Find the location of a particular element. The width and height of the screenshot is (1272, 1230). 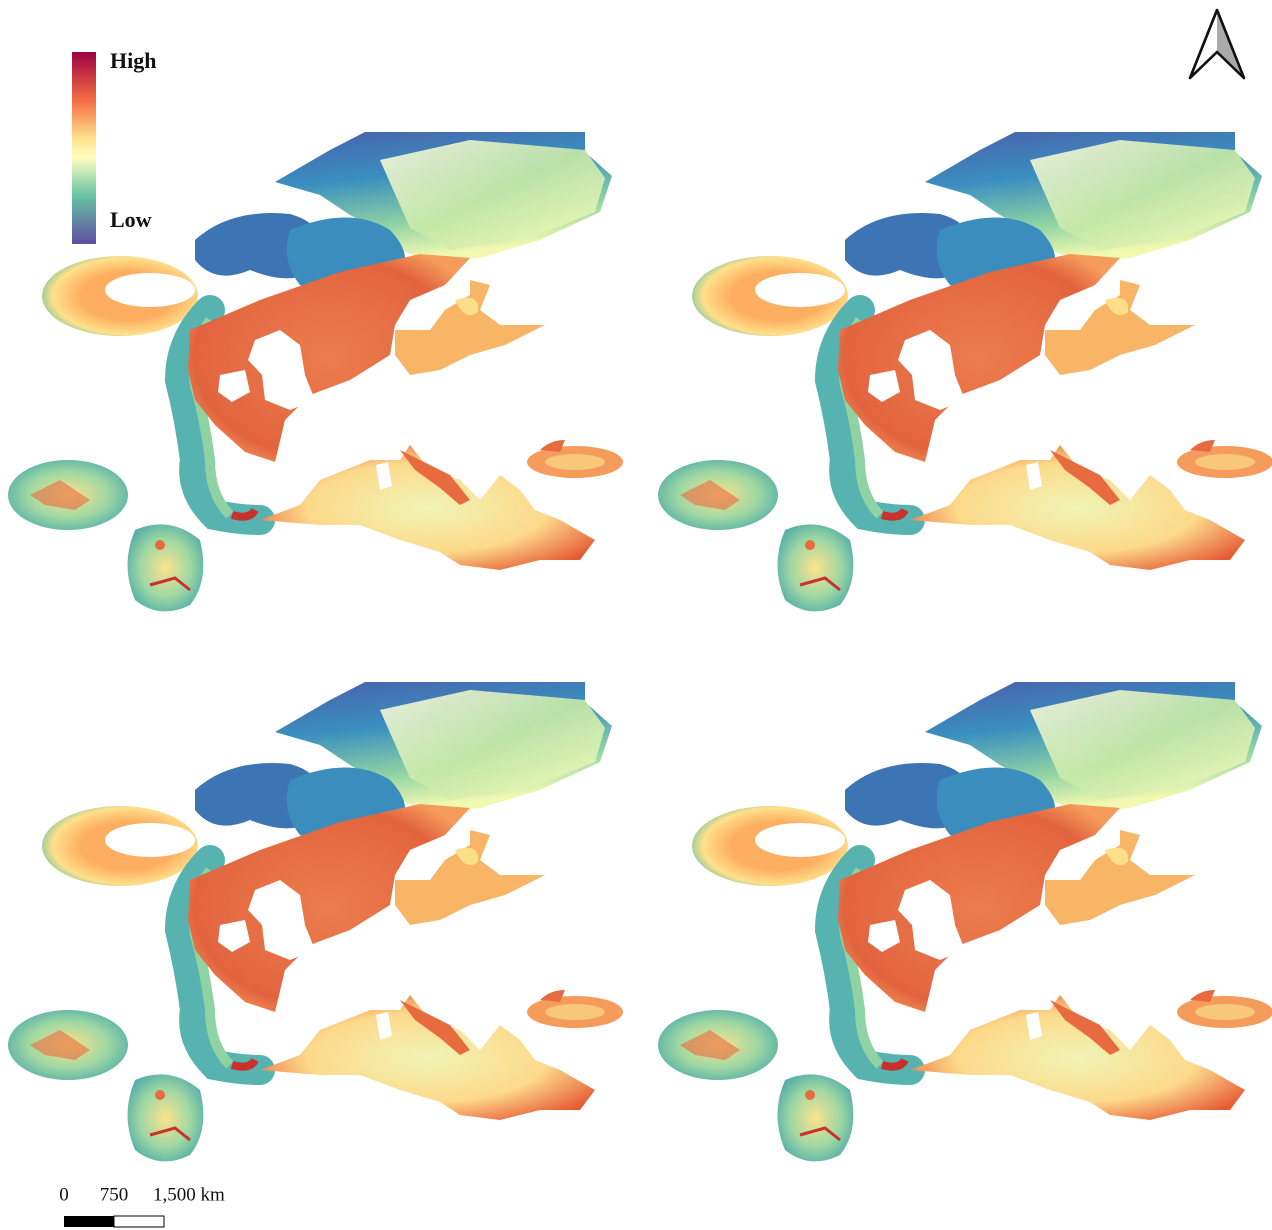

legend-low: Low is located at coordinates (131, 219).